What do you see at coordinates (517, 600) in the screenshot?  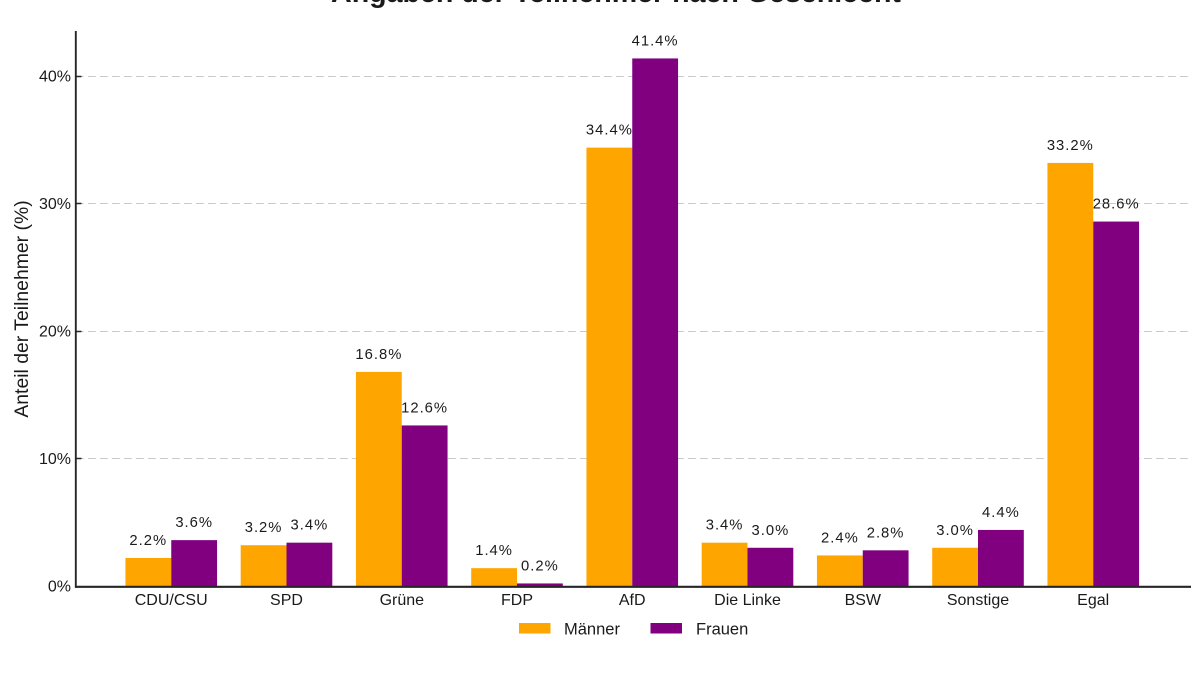 I see `svg-text: FDP` at bounding box center [517, 600].